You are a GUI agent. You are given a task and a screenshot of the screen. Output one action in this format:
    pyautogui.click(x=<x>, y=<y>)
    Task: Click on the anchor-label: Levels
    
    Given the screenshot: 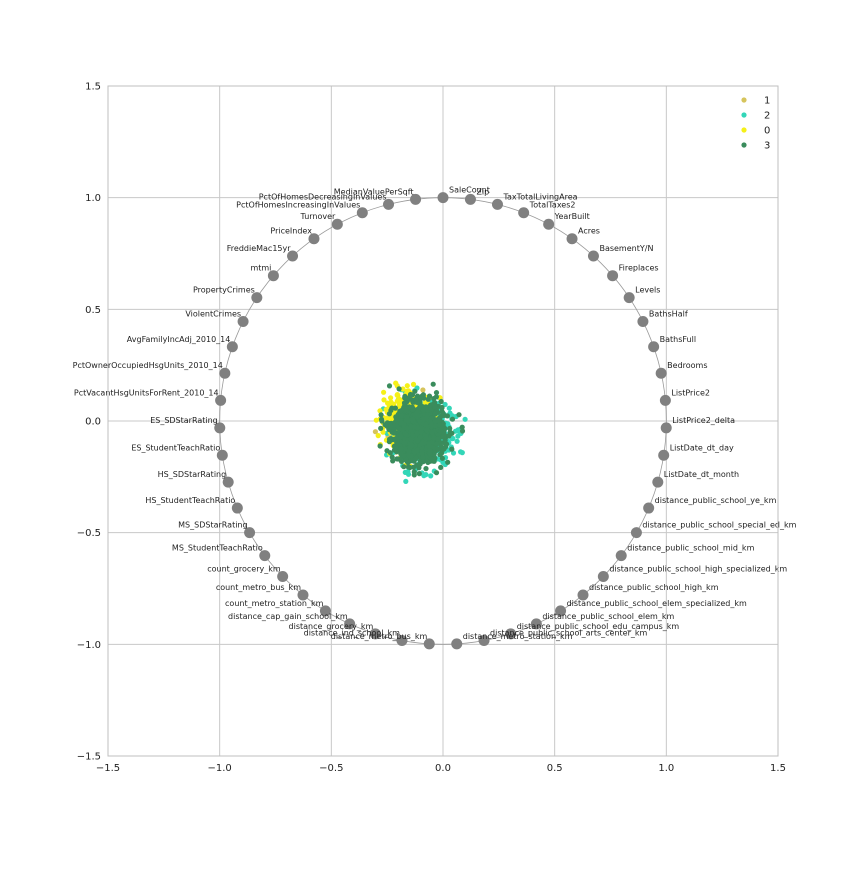 What is the action you would take?
    pyautogui.click(x=647, y=290)
    